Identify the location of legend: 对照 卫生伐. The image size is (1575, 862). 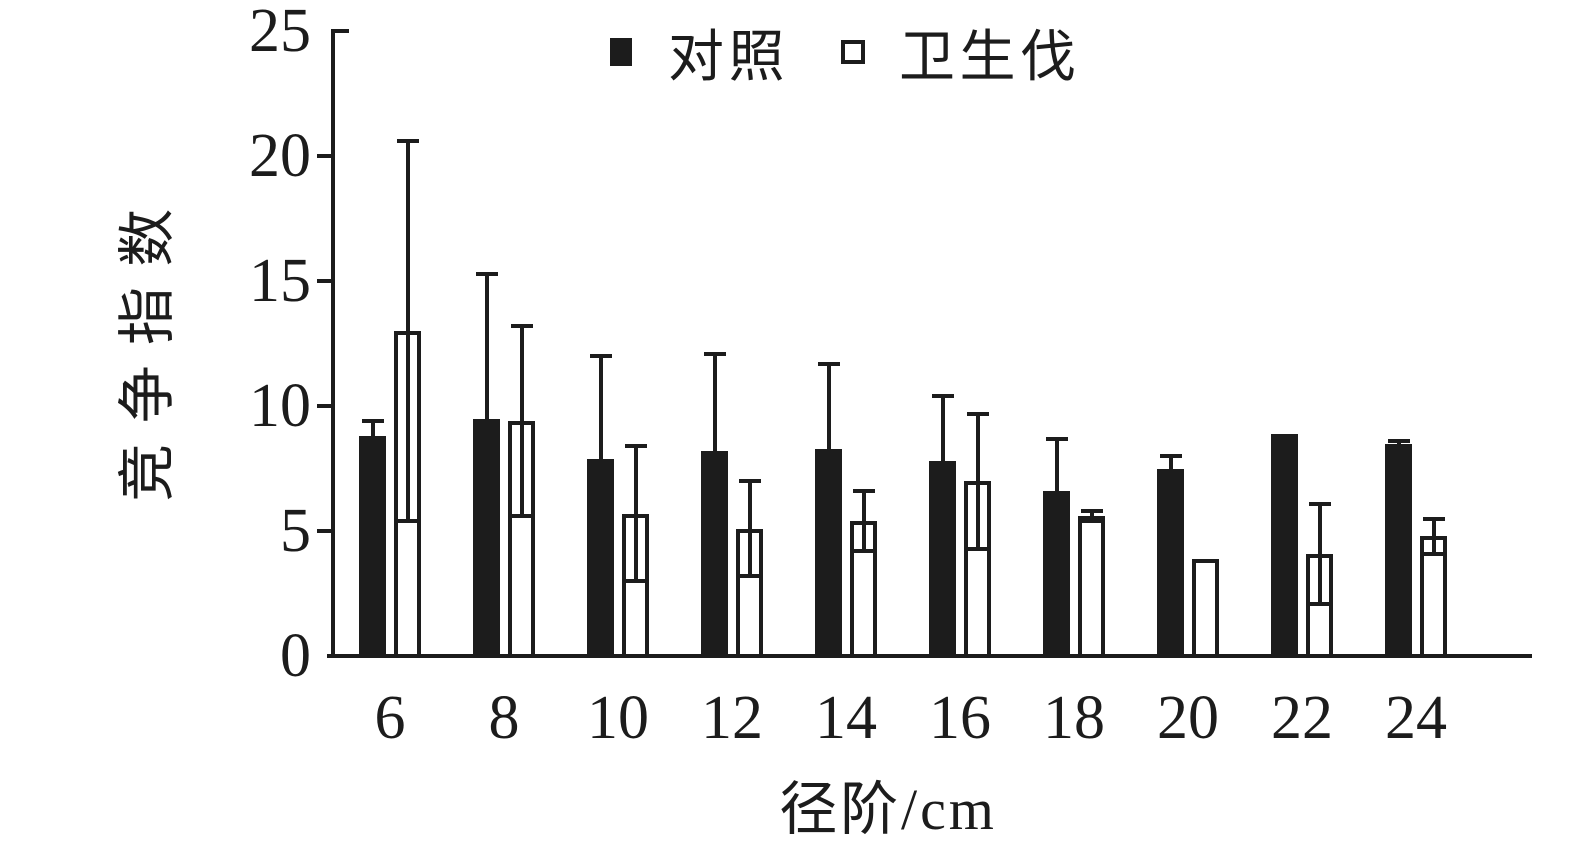
(845, 55).